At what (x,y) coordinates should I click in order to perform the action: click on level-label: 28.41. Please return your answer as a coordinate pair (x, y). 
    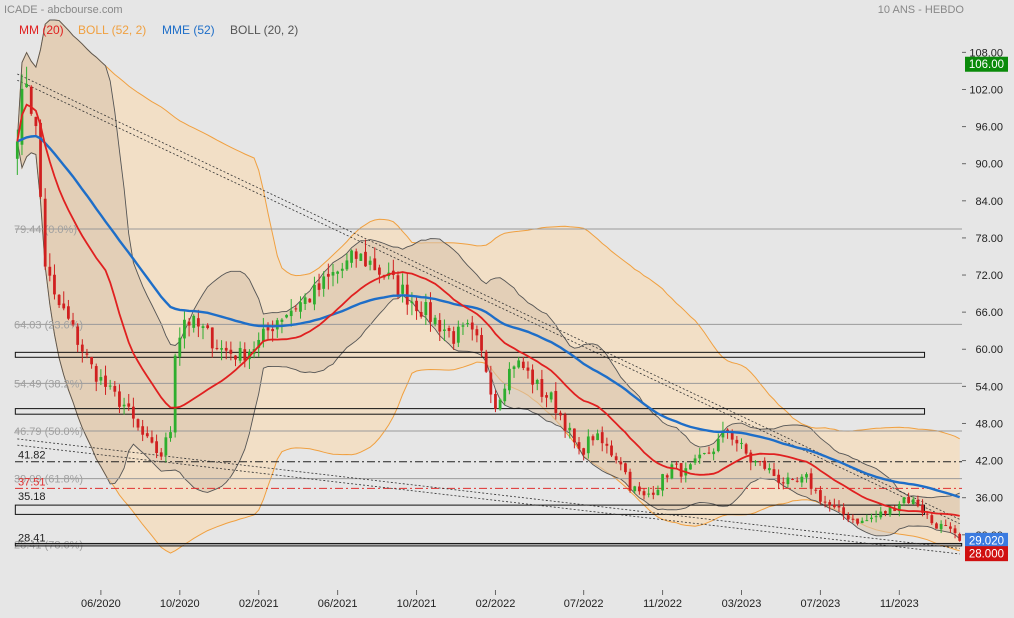
    Looking at the image, I should click on (32, 539).